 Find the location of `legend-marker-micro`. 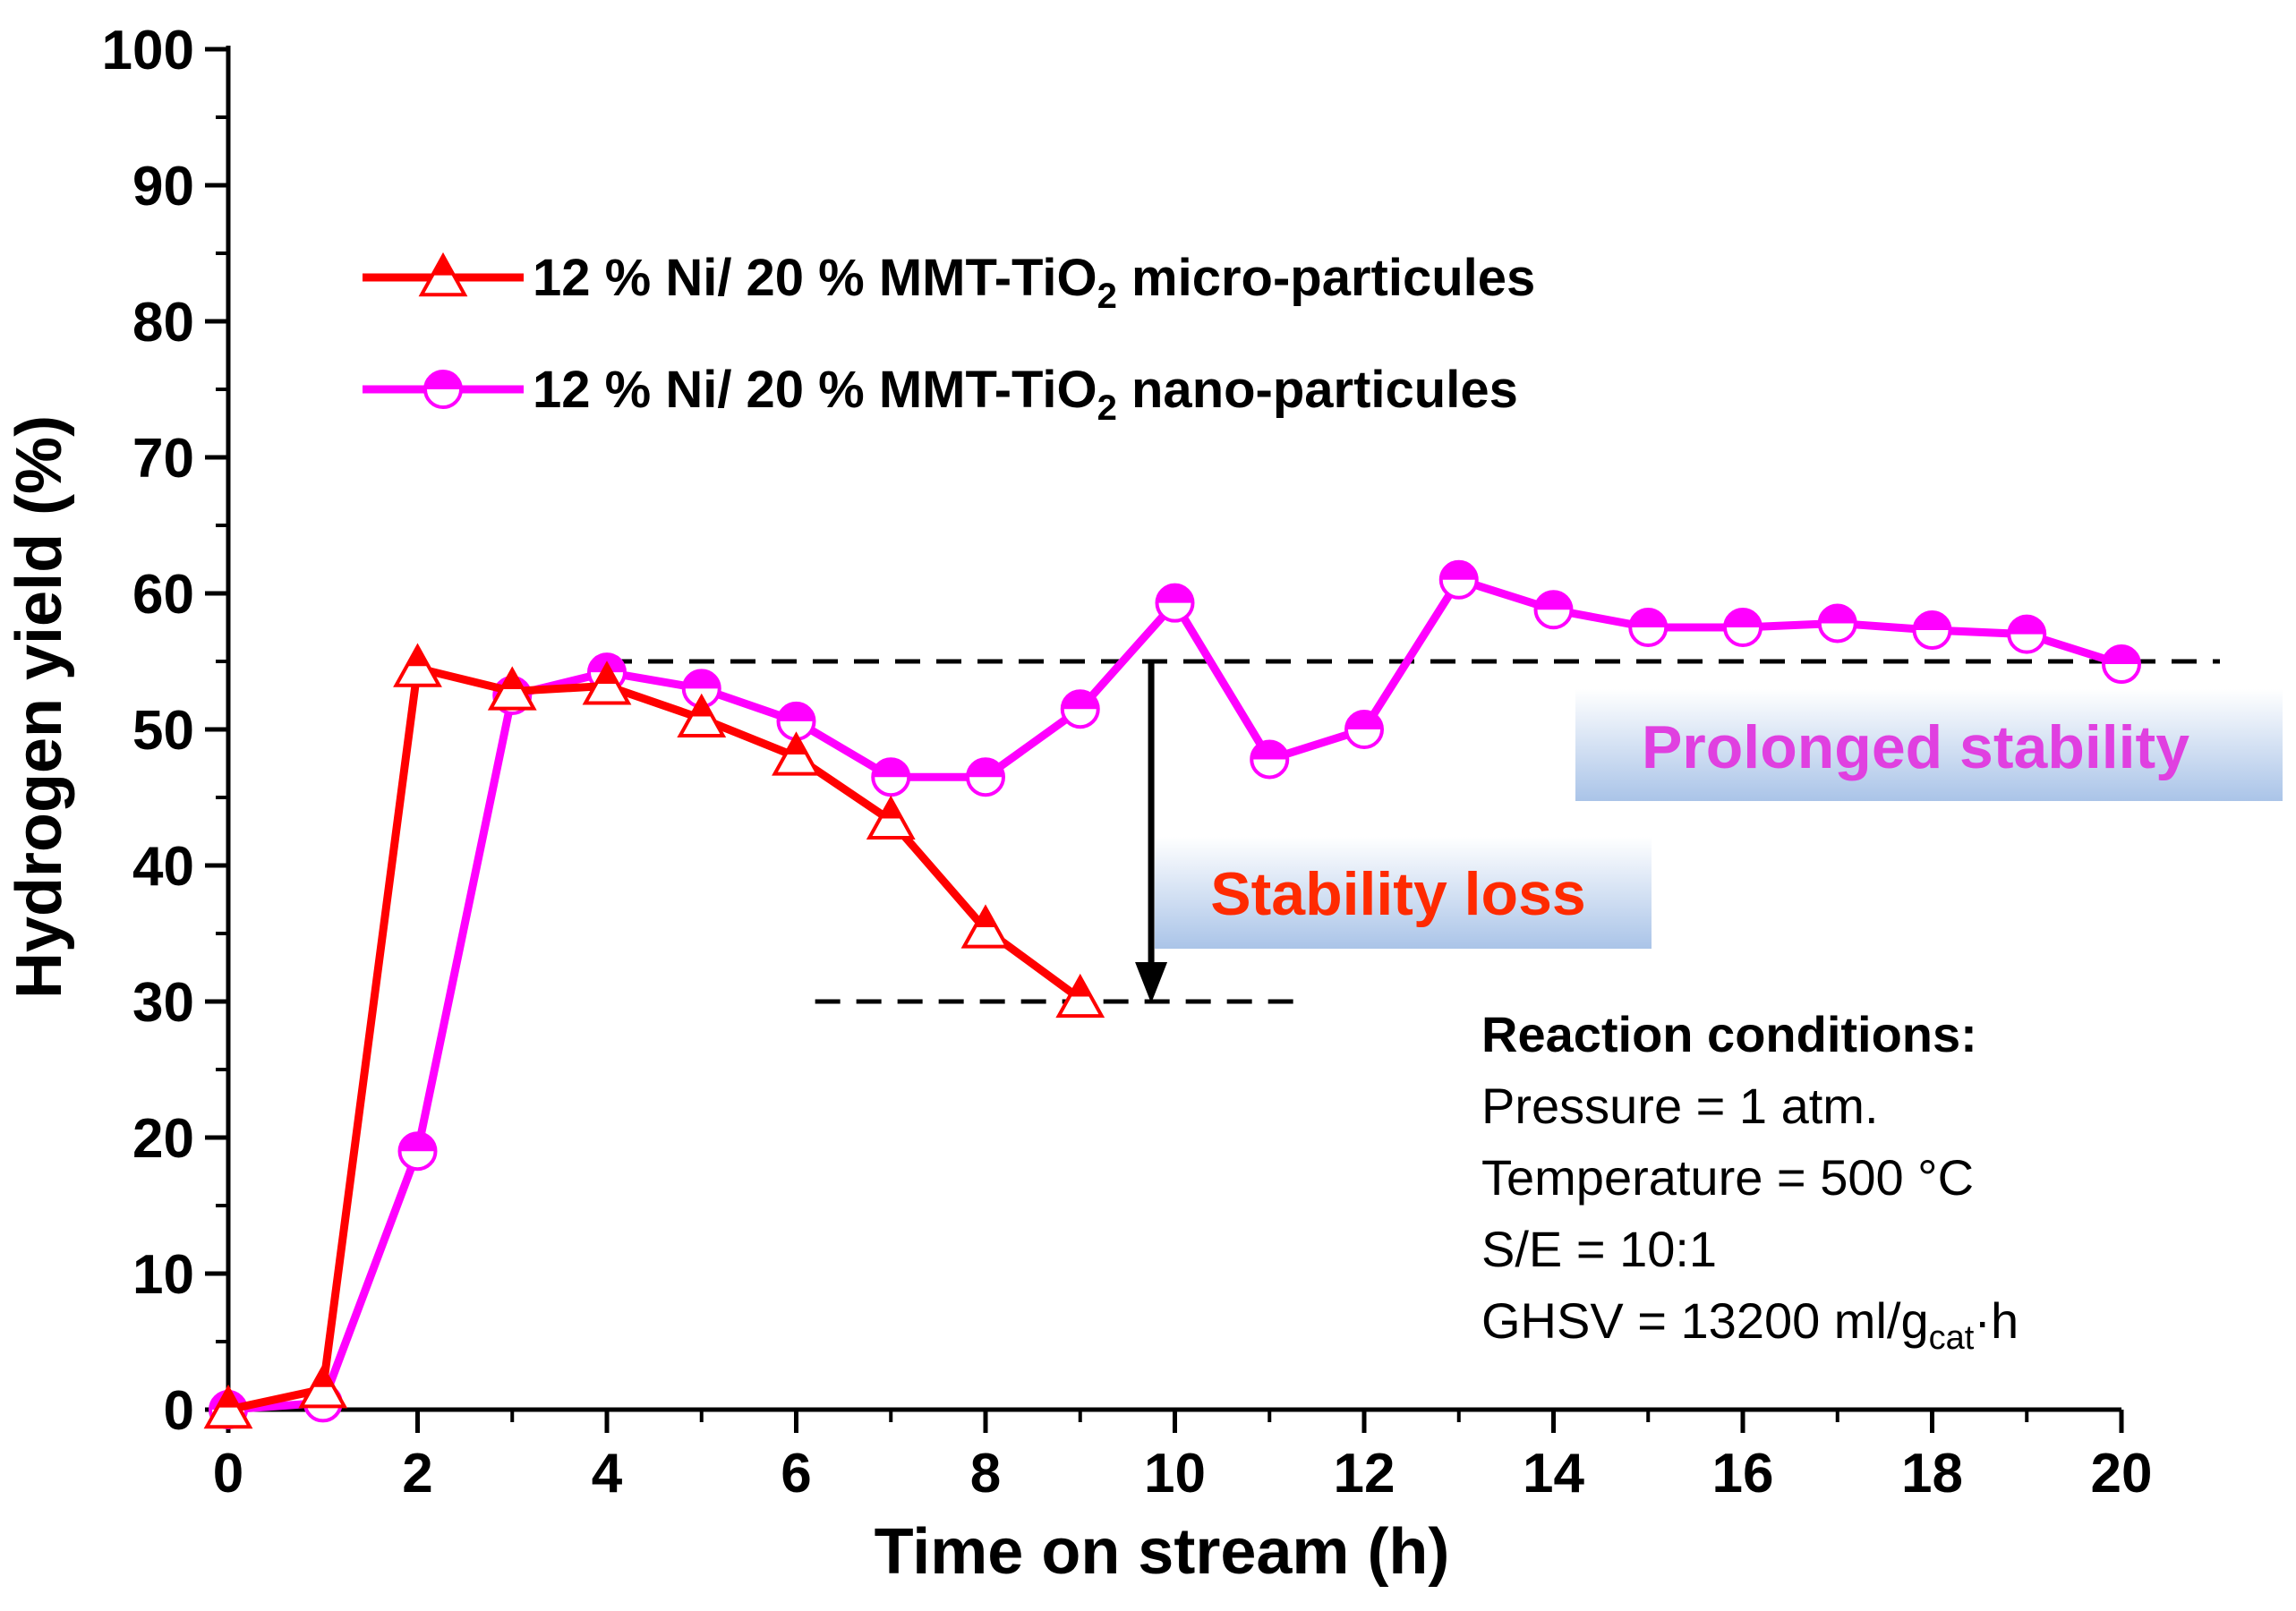

legend-marker-micro is located at coordinates (443, 274).